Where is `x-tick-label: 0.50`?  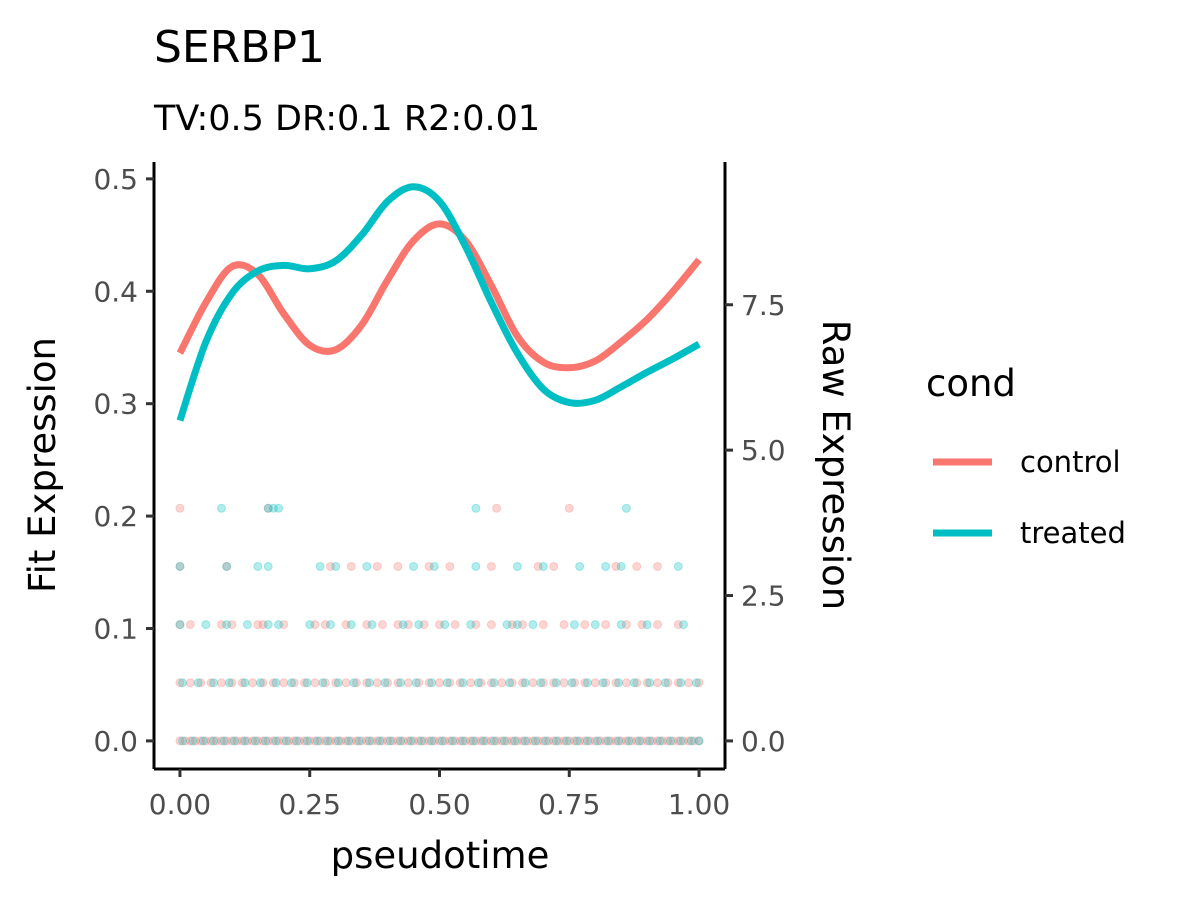 x-tick-label: 0.50 is located at coordinates (439, 804).